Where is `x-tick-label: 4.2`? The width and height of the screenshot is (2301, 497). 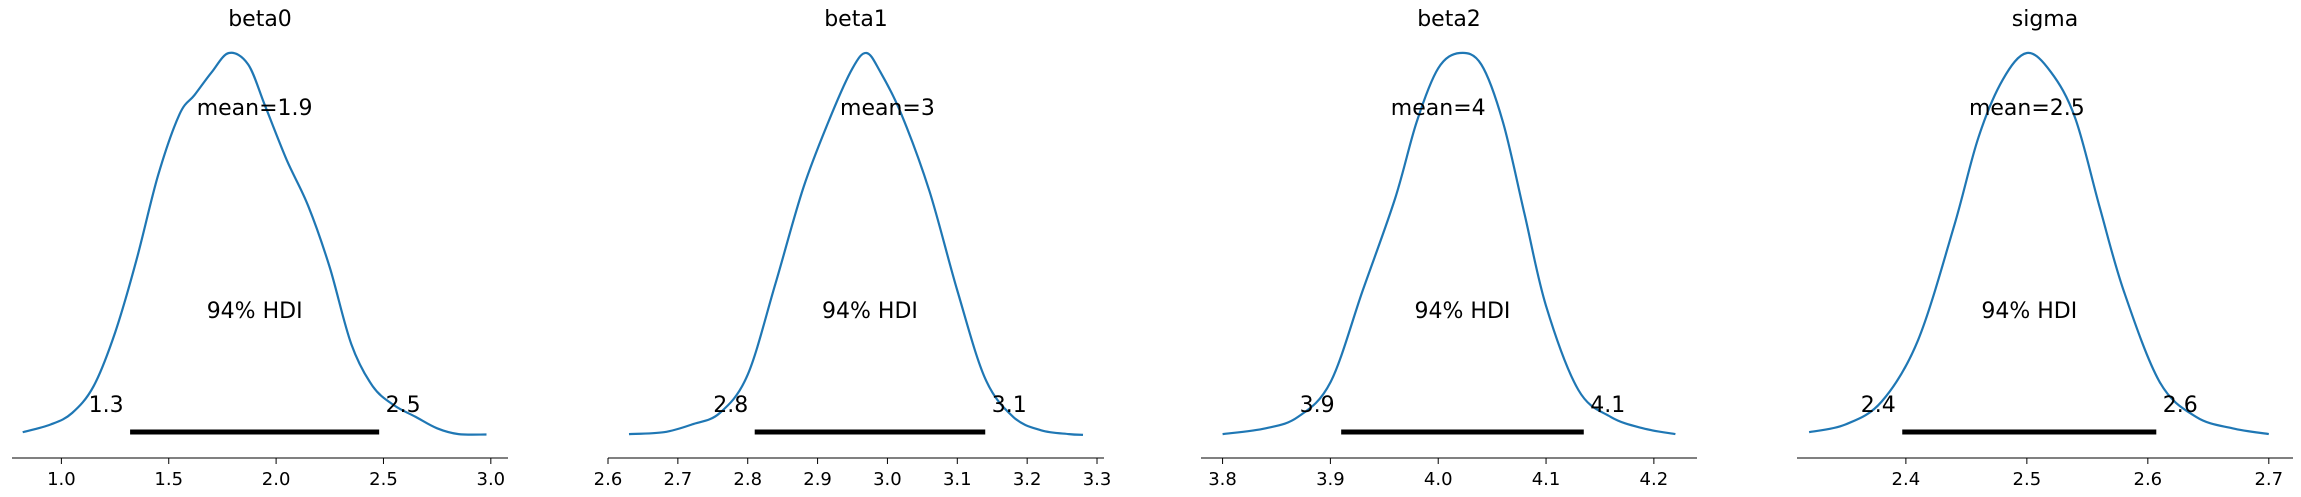
x-tick-label: 4.2 is located at coordinates (1654, 479).